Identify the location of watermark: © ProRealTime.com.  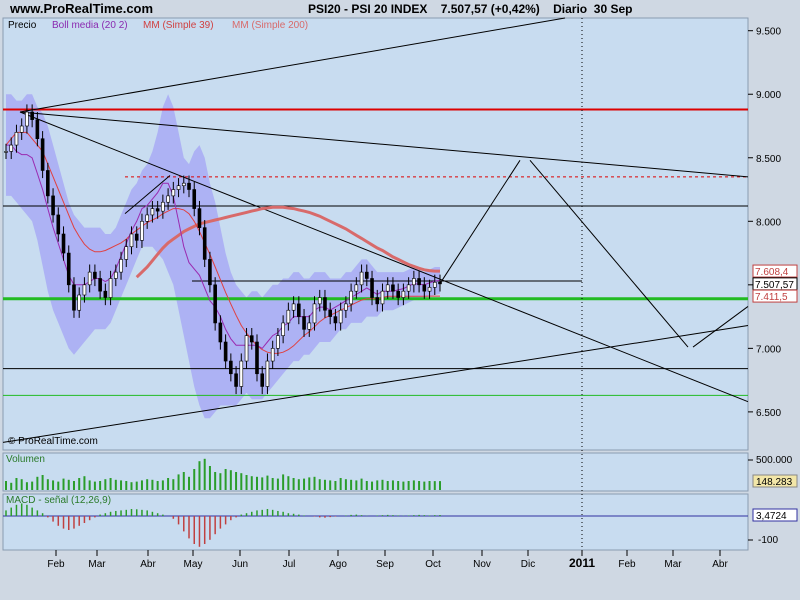
(53, 441).